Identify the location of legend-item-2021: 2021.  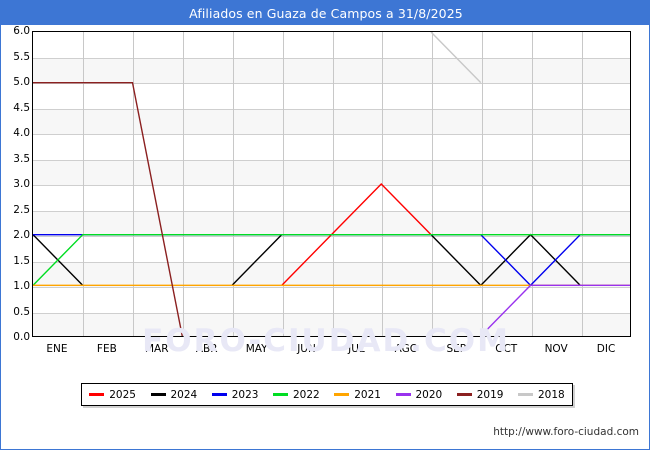
(357, 395).